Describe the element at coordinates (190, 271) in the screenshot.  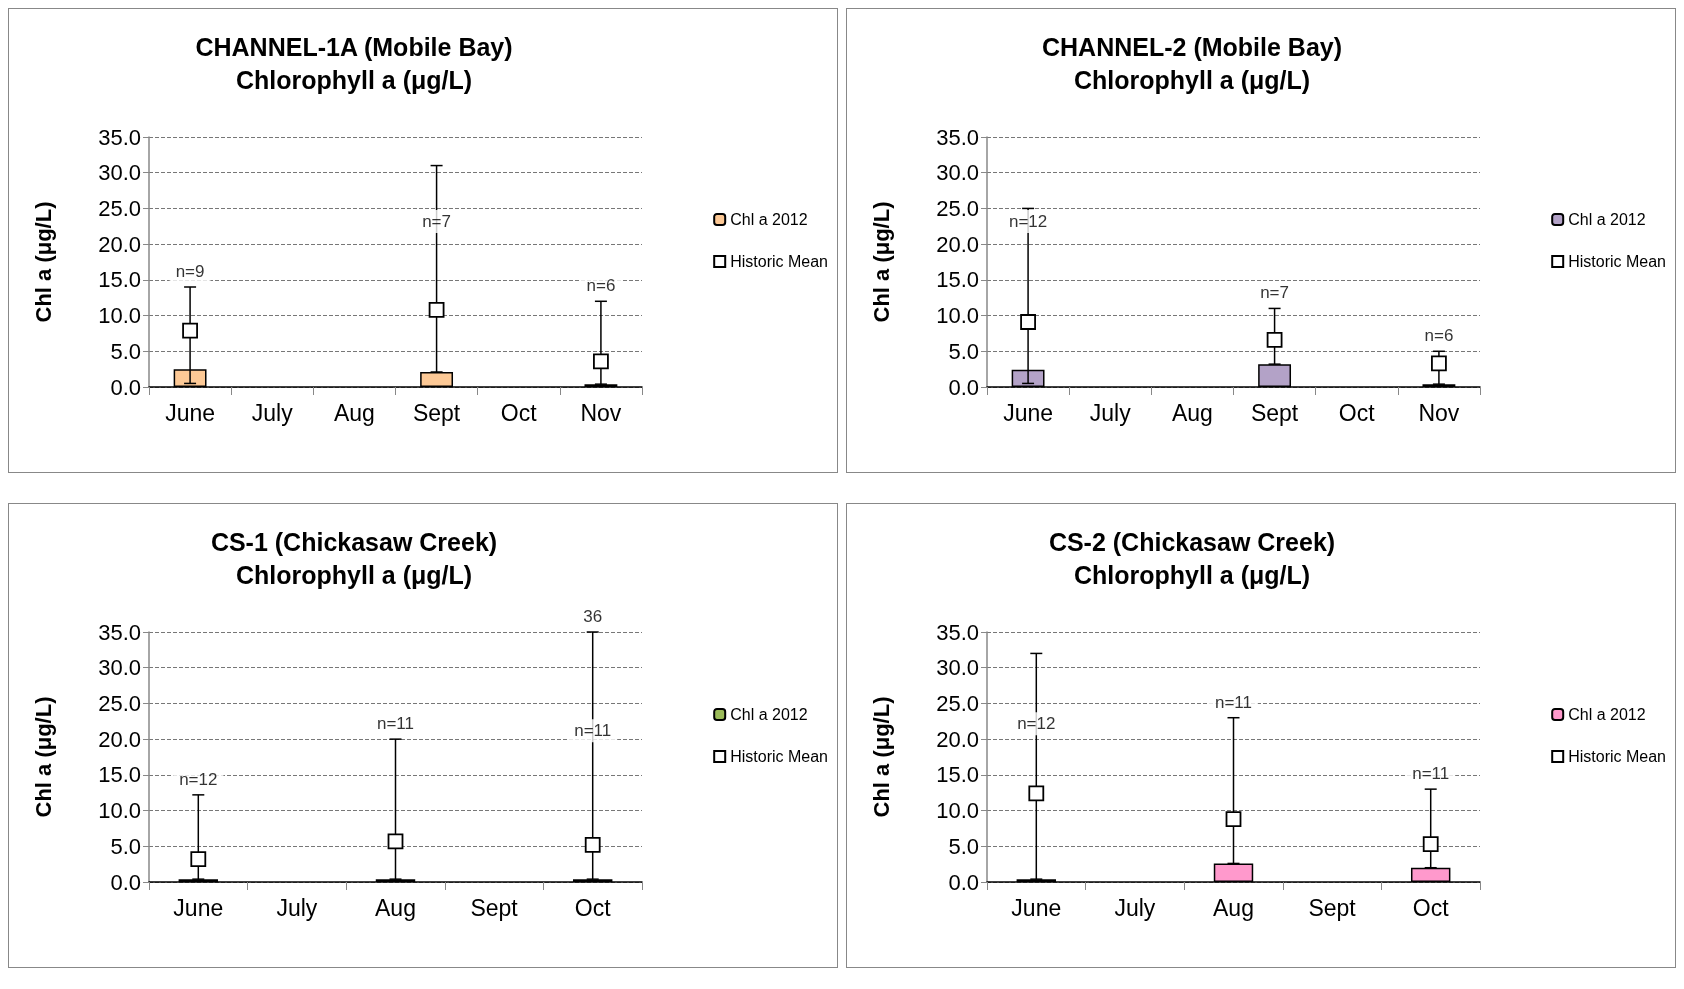
I see `annotation: n=9` at that location.